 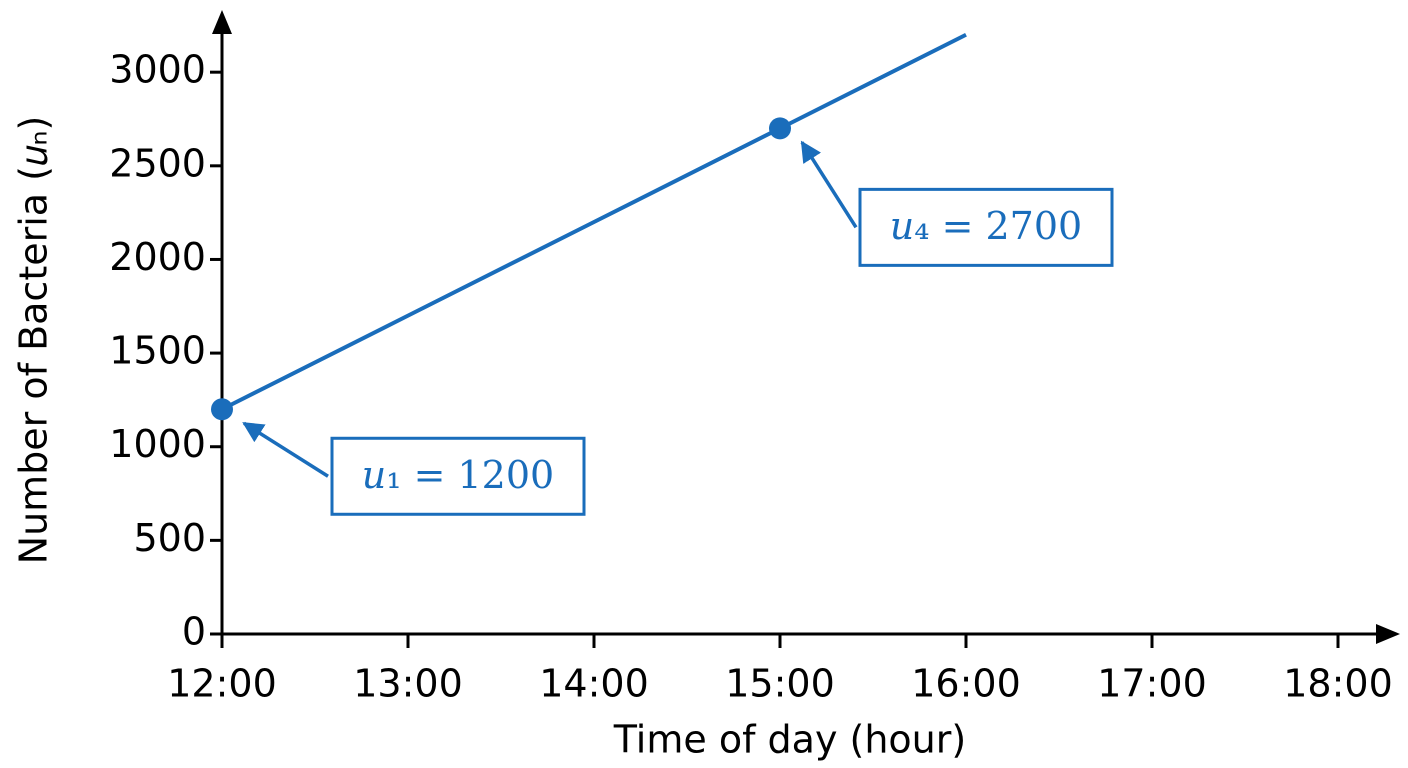 What do you see at coordinates (34, 340) in the screenshot?
I see `y-axis-title: Number of Bacteria (𝑢ₙ)` at bounding box center [34, 340].